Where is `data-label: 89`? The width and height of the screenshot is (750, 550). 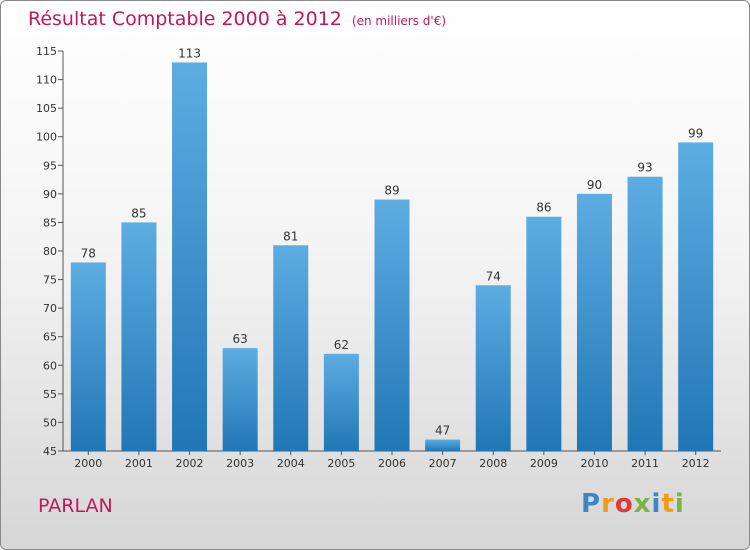
data-label: 89 is located at coordinates (391, 191).